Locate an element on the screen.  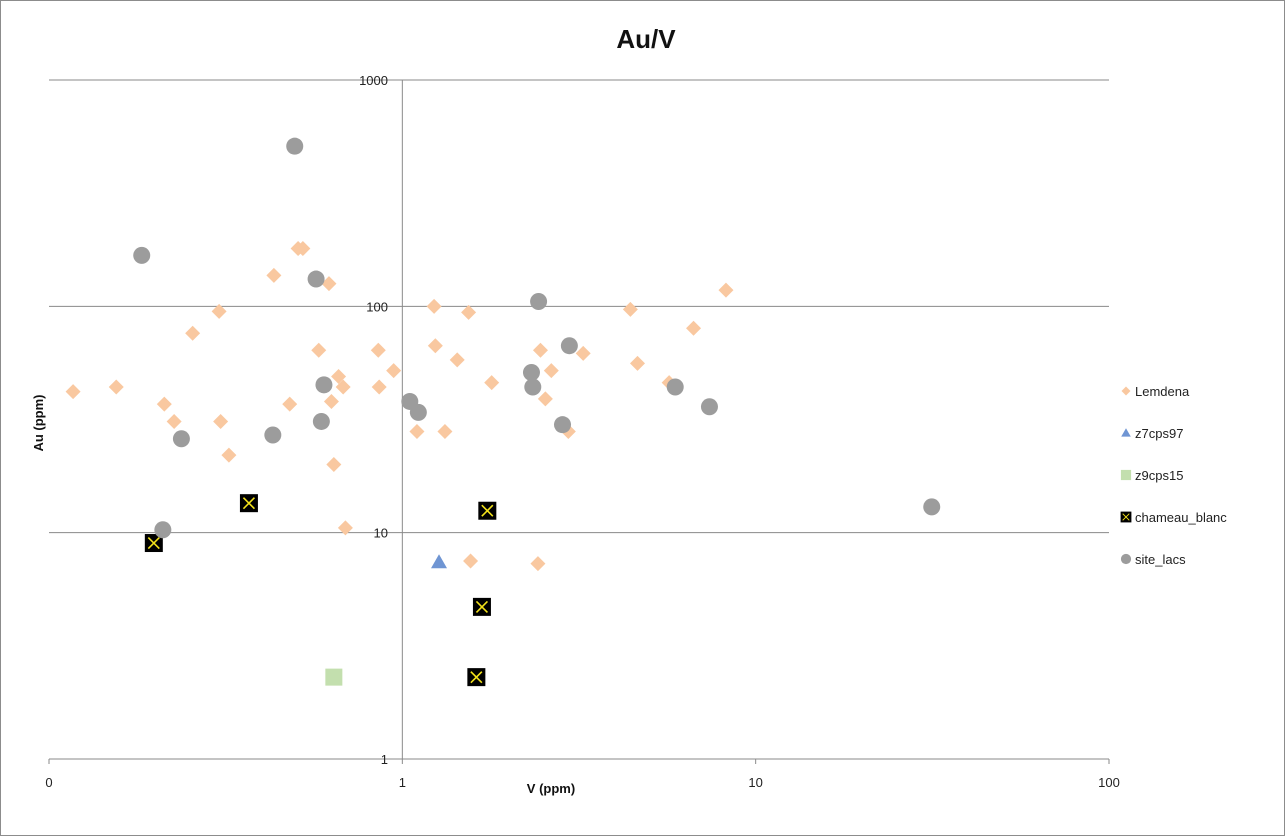
y-tick-label: 1 is located at coordinates (384, 759).